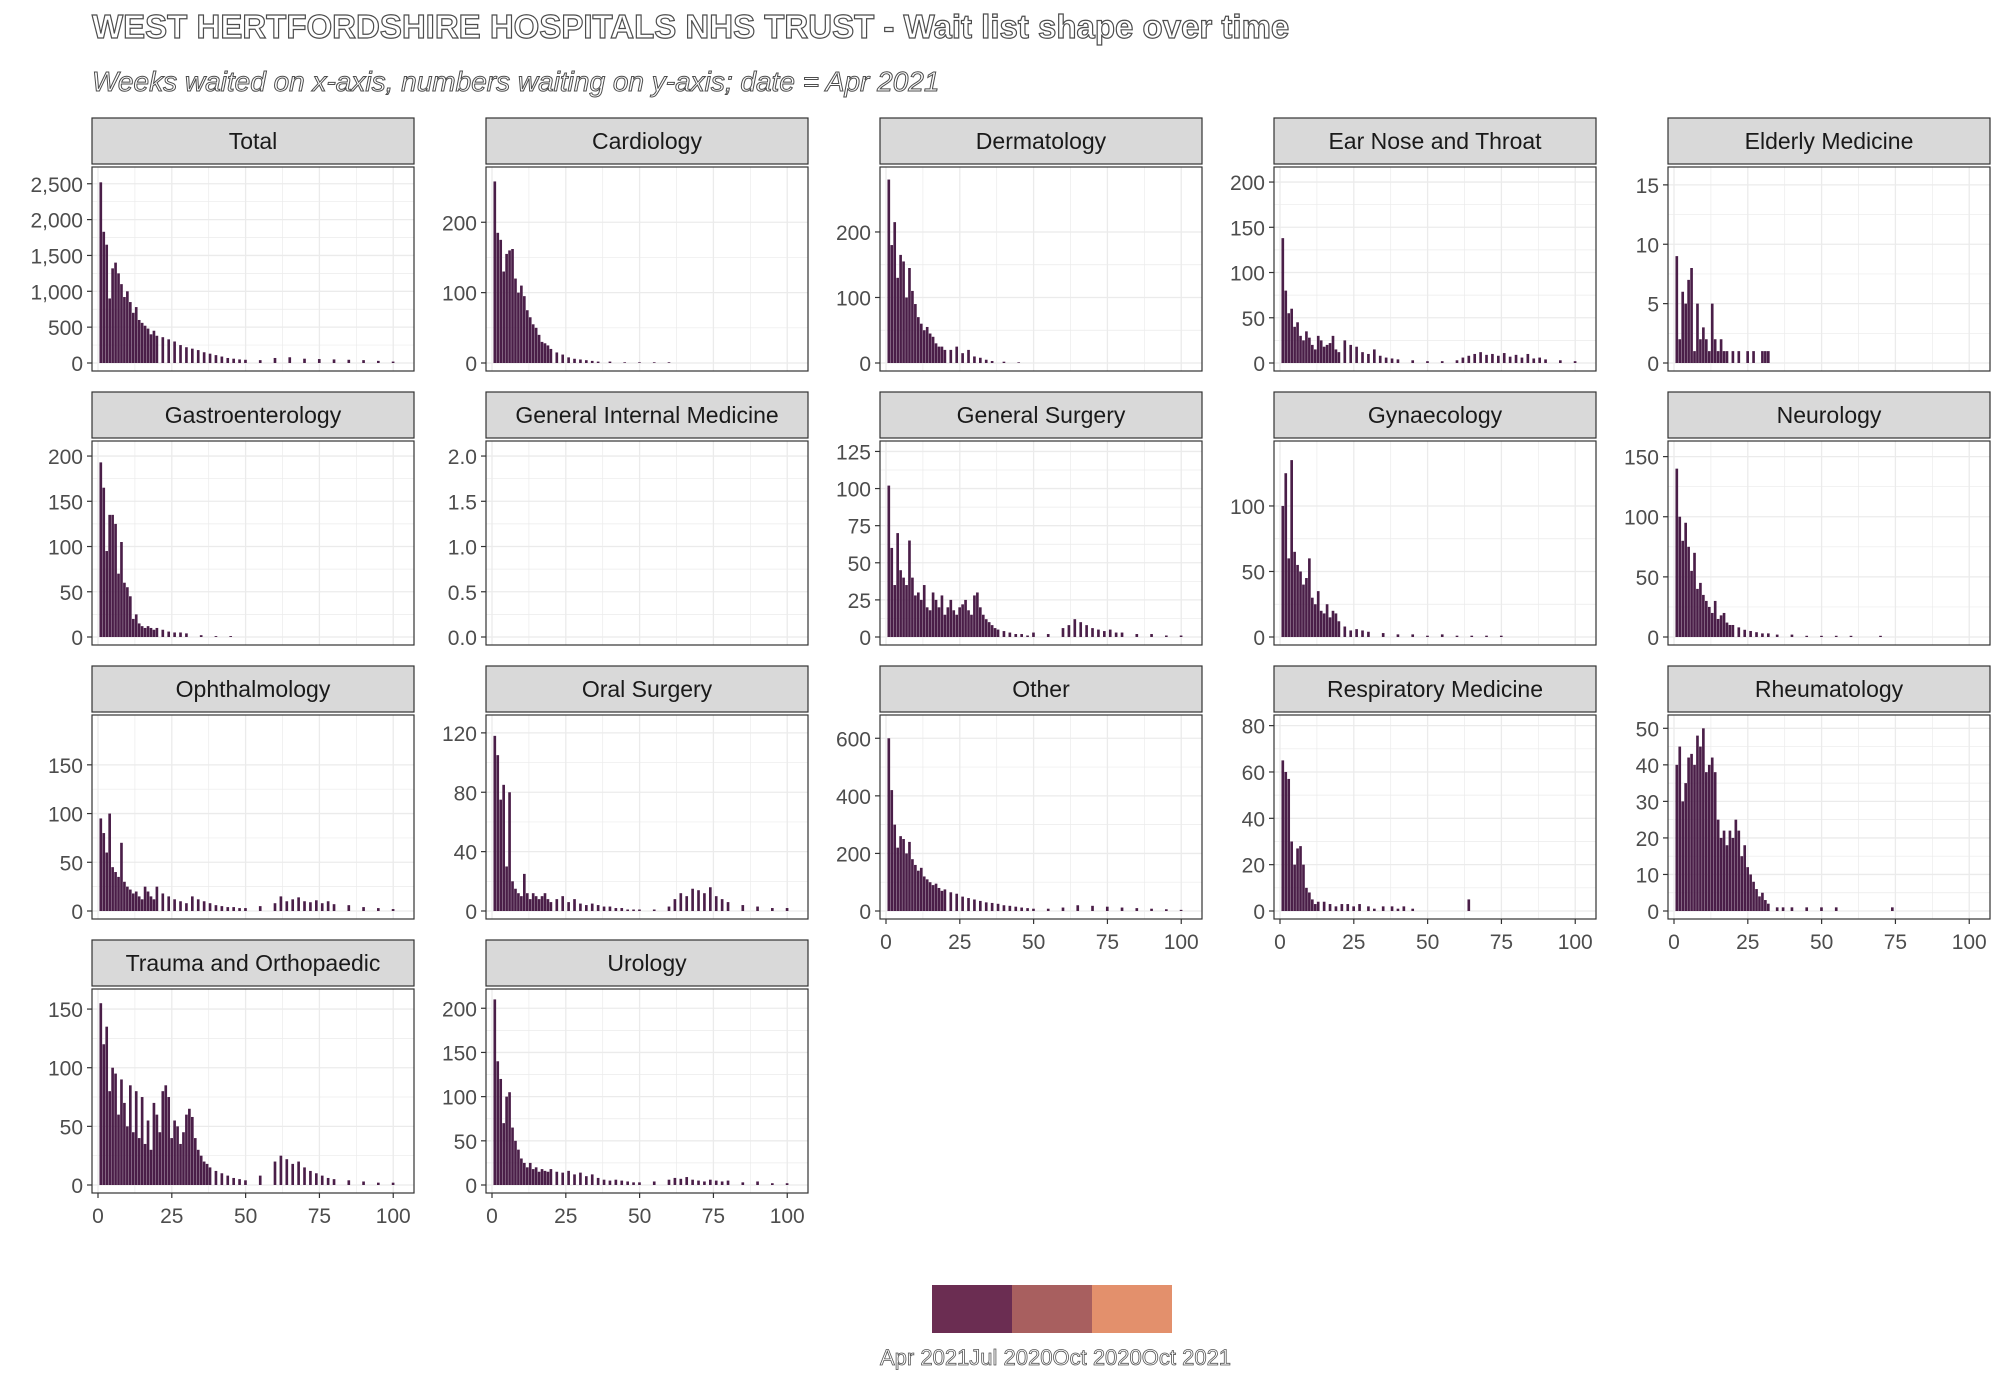  I want to click on strip-ophthalmology, so click(253, 689).